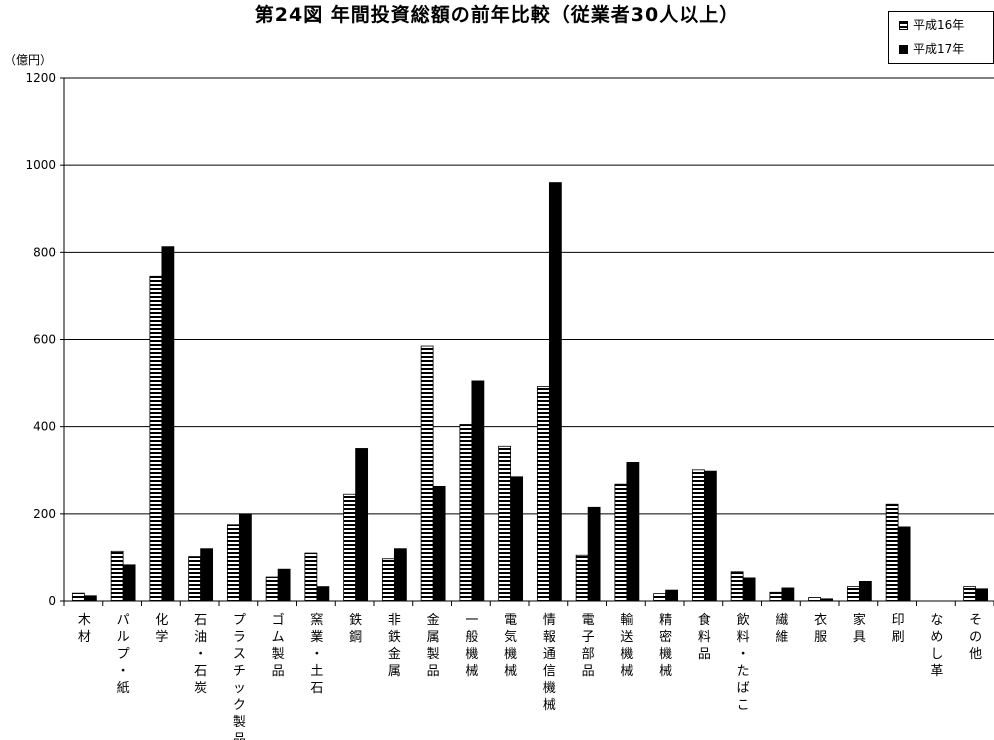 The height and width of the screenshot is (740, 994). I want to click on y-tick-label: 800, so click(44, 252).